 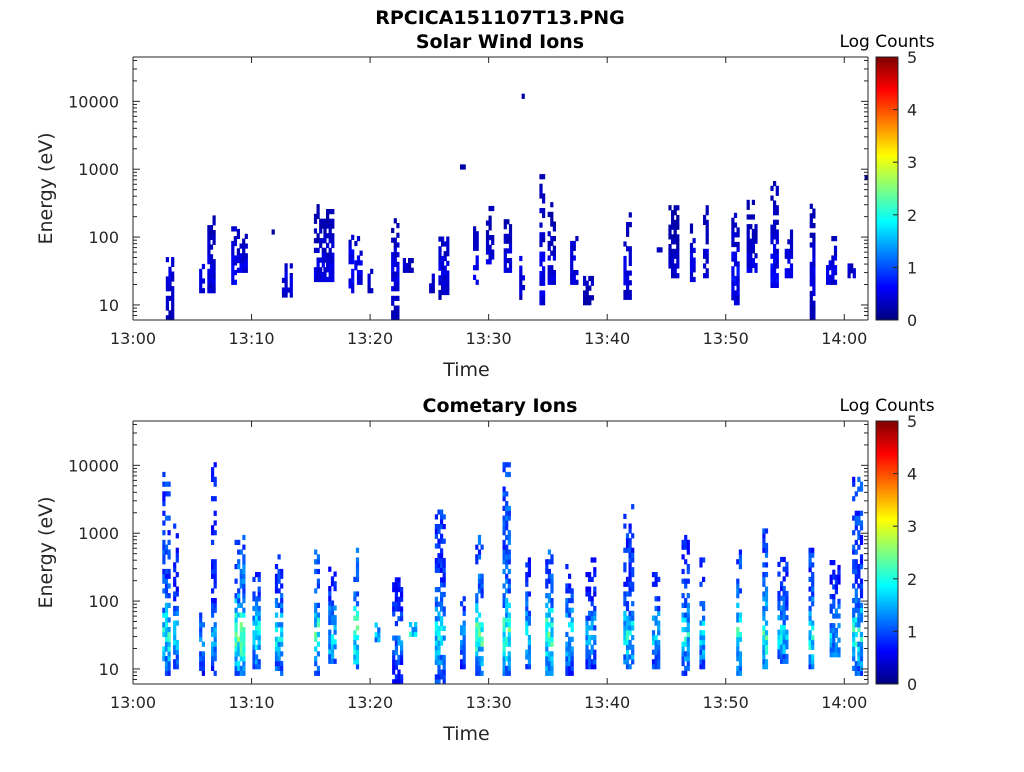 What do you see at coordinates (489, 338) in the screenshot?
I see `x-tick-label: 13:30` at bounding box center [489, 338].